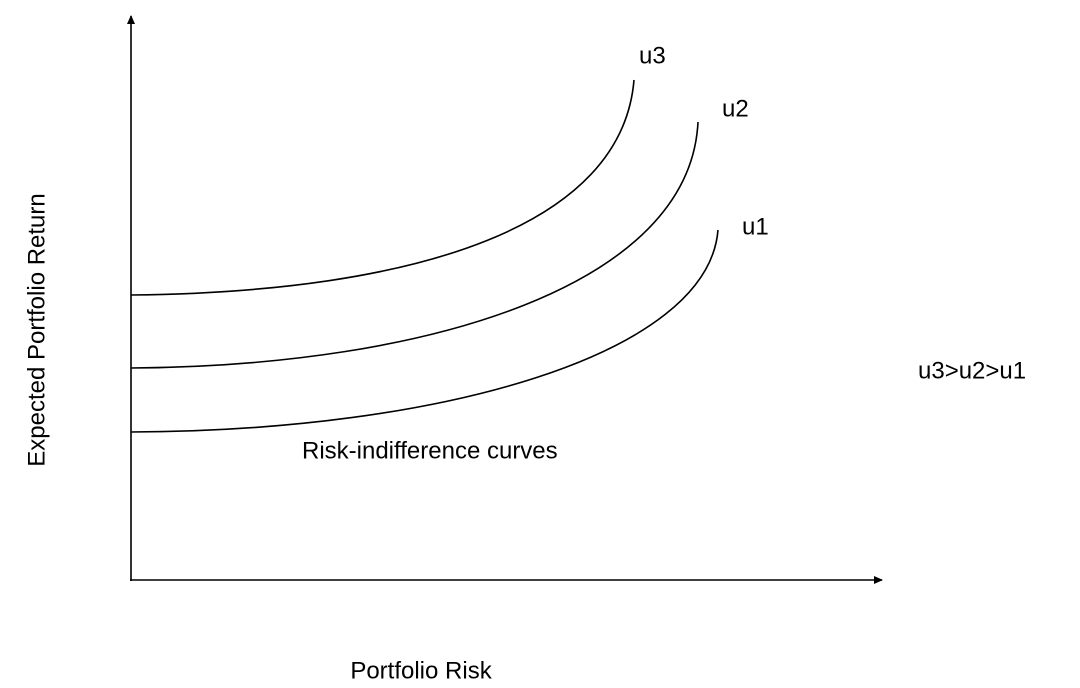 The height and width of the screenshot is (688, 1080). I want to click on curve-u3, so click(382, 187).